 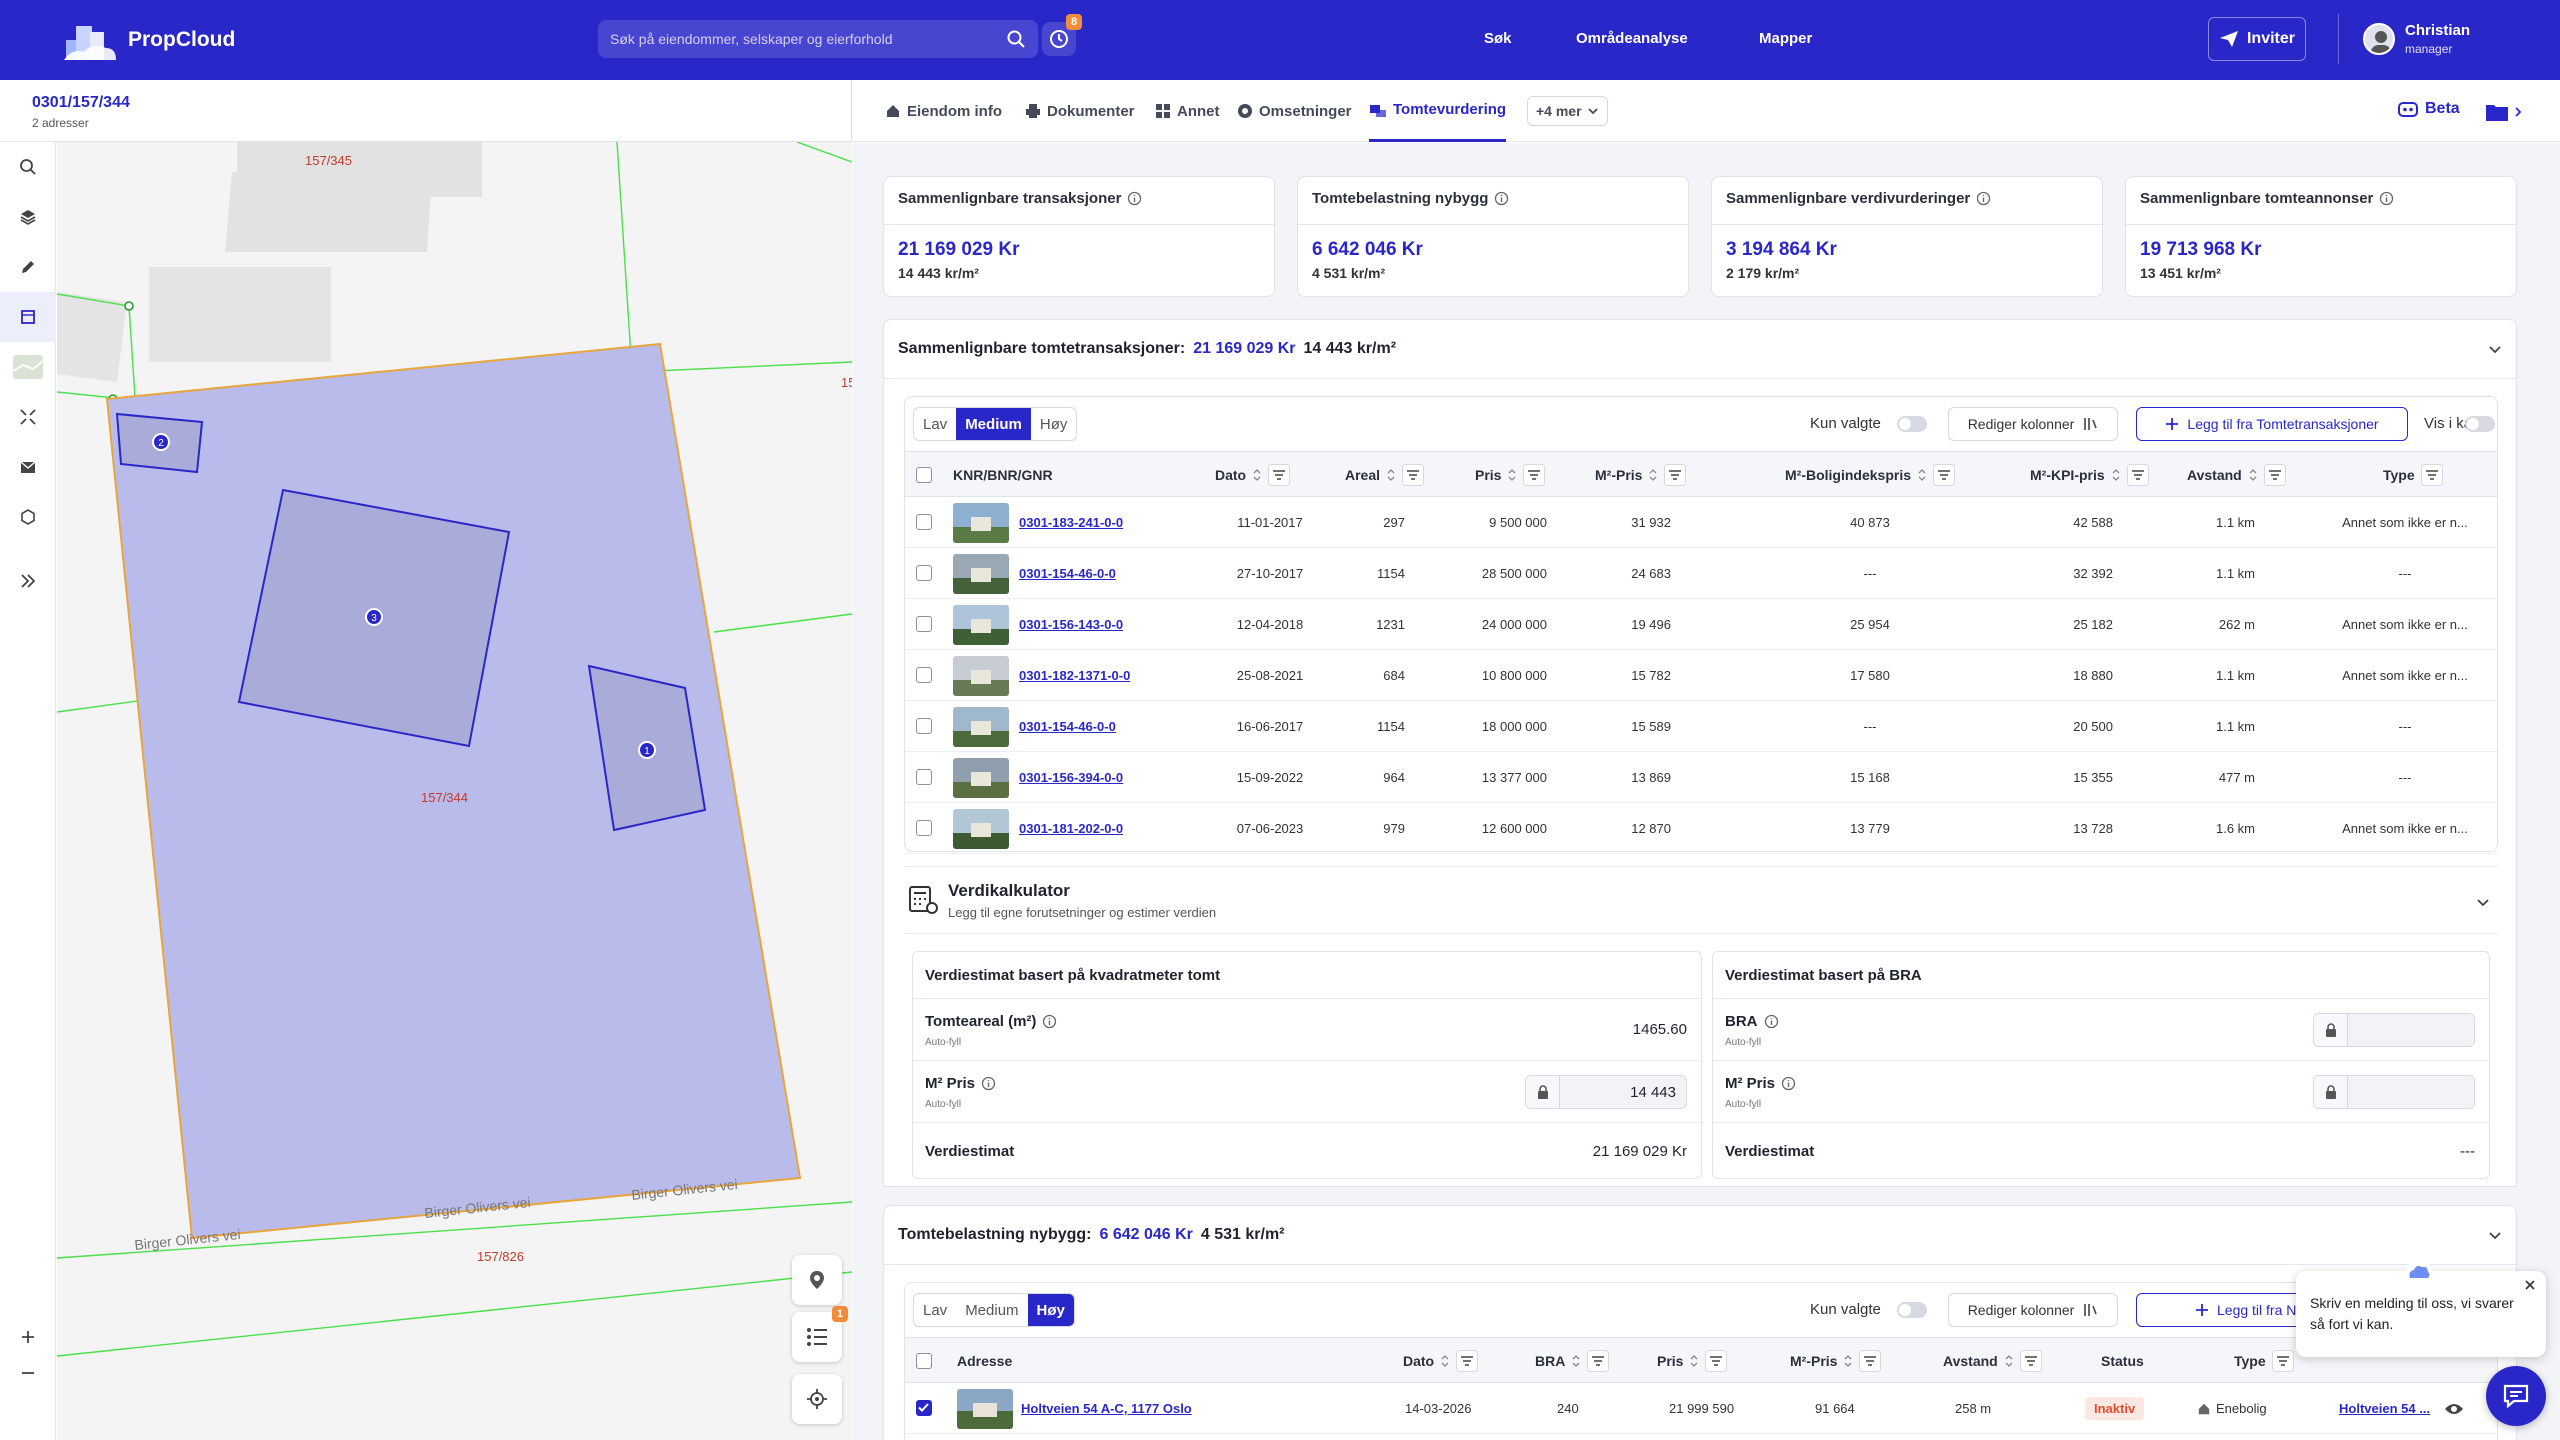 What do you see at coordinates (1106, 1408) in the screenshot?
I see `row-address-link: Holtveien 54 A-C, 1177 Oslo` at bounding box center [1106, 1408].